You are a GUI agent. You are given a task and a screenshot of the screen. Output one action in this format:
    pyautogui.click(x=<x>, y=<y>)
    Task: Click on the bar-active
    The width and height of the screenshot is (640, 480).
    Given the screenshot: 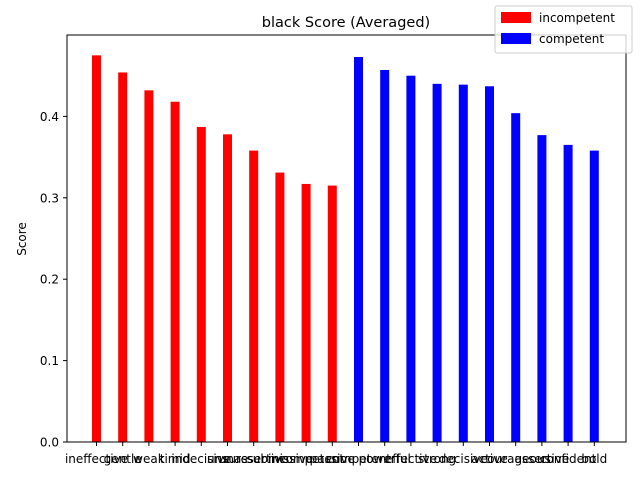 What is the action you would take?
    pyautogui.click(x=489, y=264)
    